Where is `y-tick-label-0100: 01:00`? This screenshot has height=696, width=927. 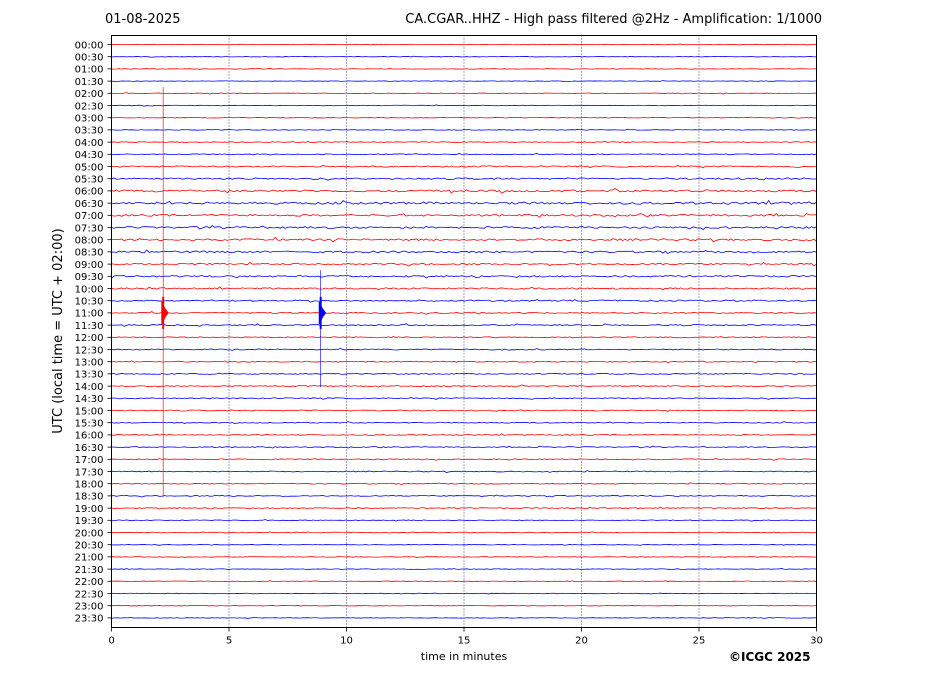 y-tick-label-0100: 01:00 is located at coordinates (89, 70).